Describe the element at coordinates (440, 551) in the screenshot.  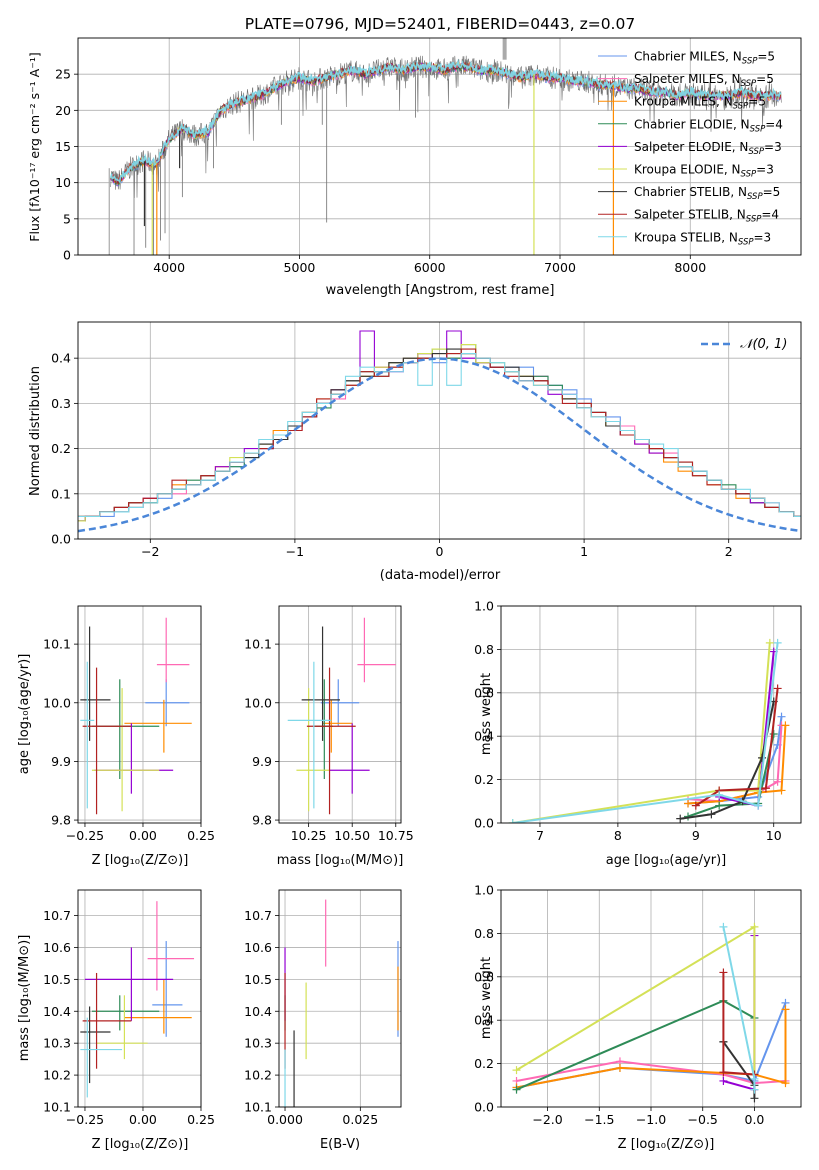
I see `x-tick-label: 0` at that location.